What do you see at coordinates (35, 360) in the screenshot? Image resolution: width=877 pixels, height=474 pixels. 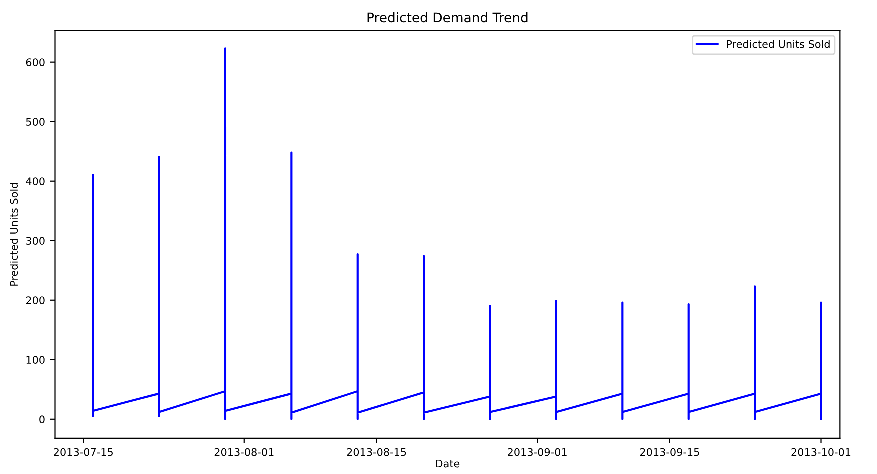 I see `y-tick-label: 100` at bounding box center [35, 360].